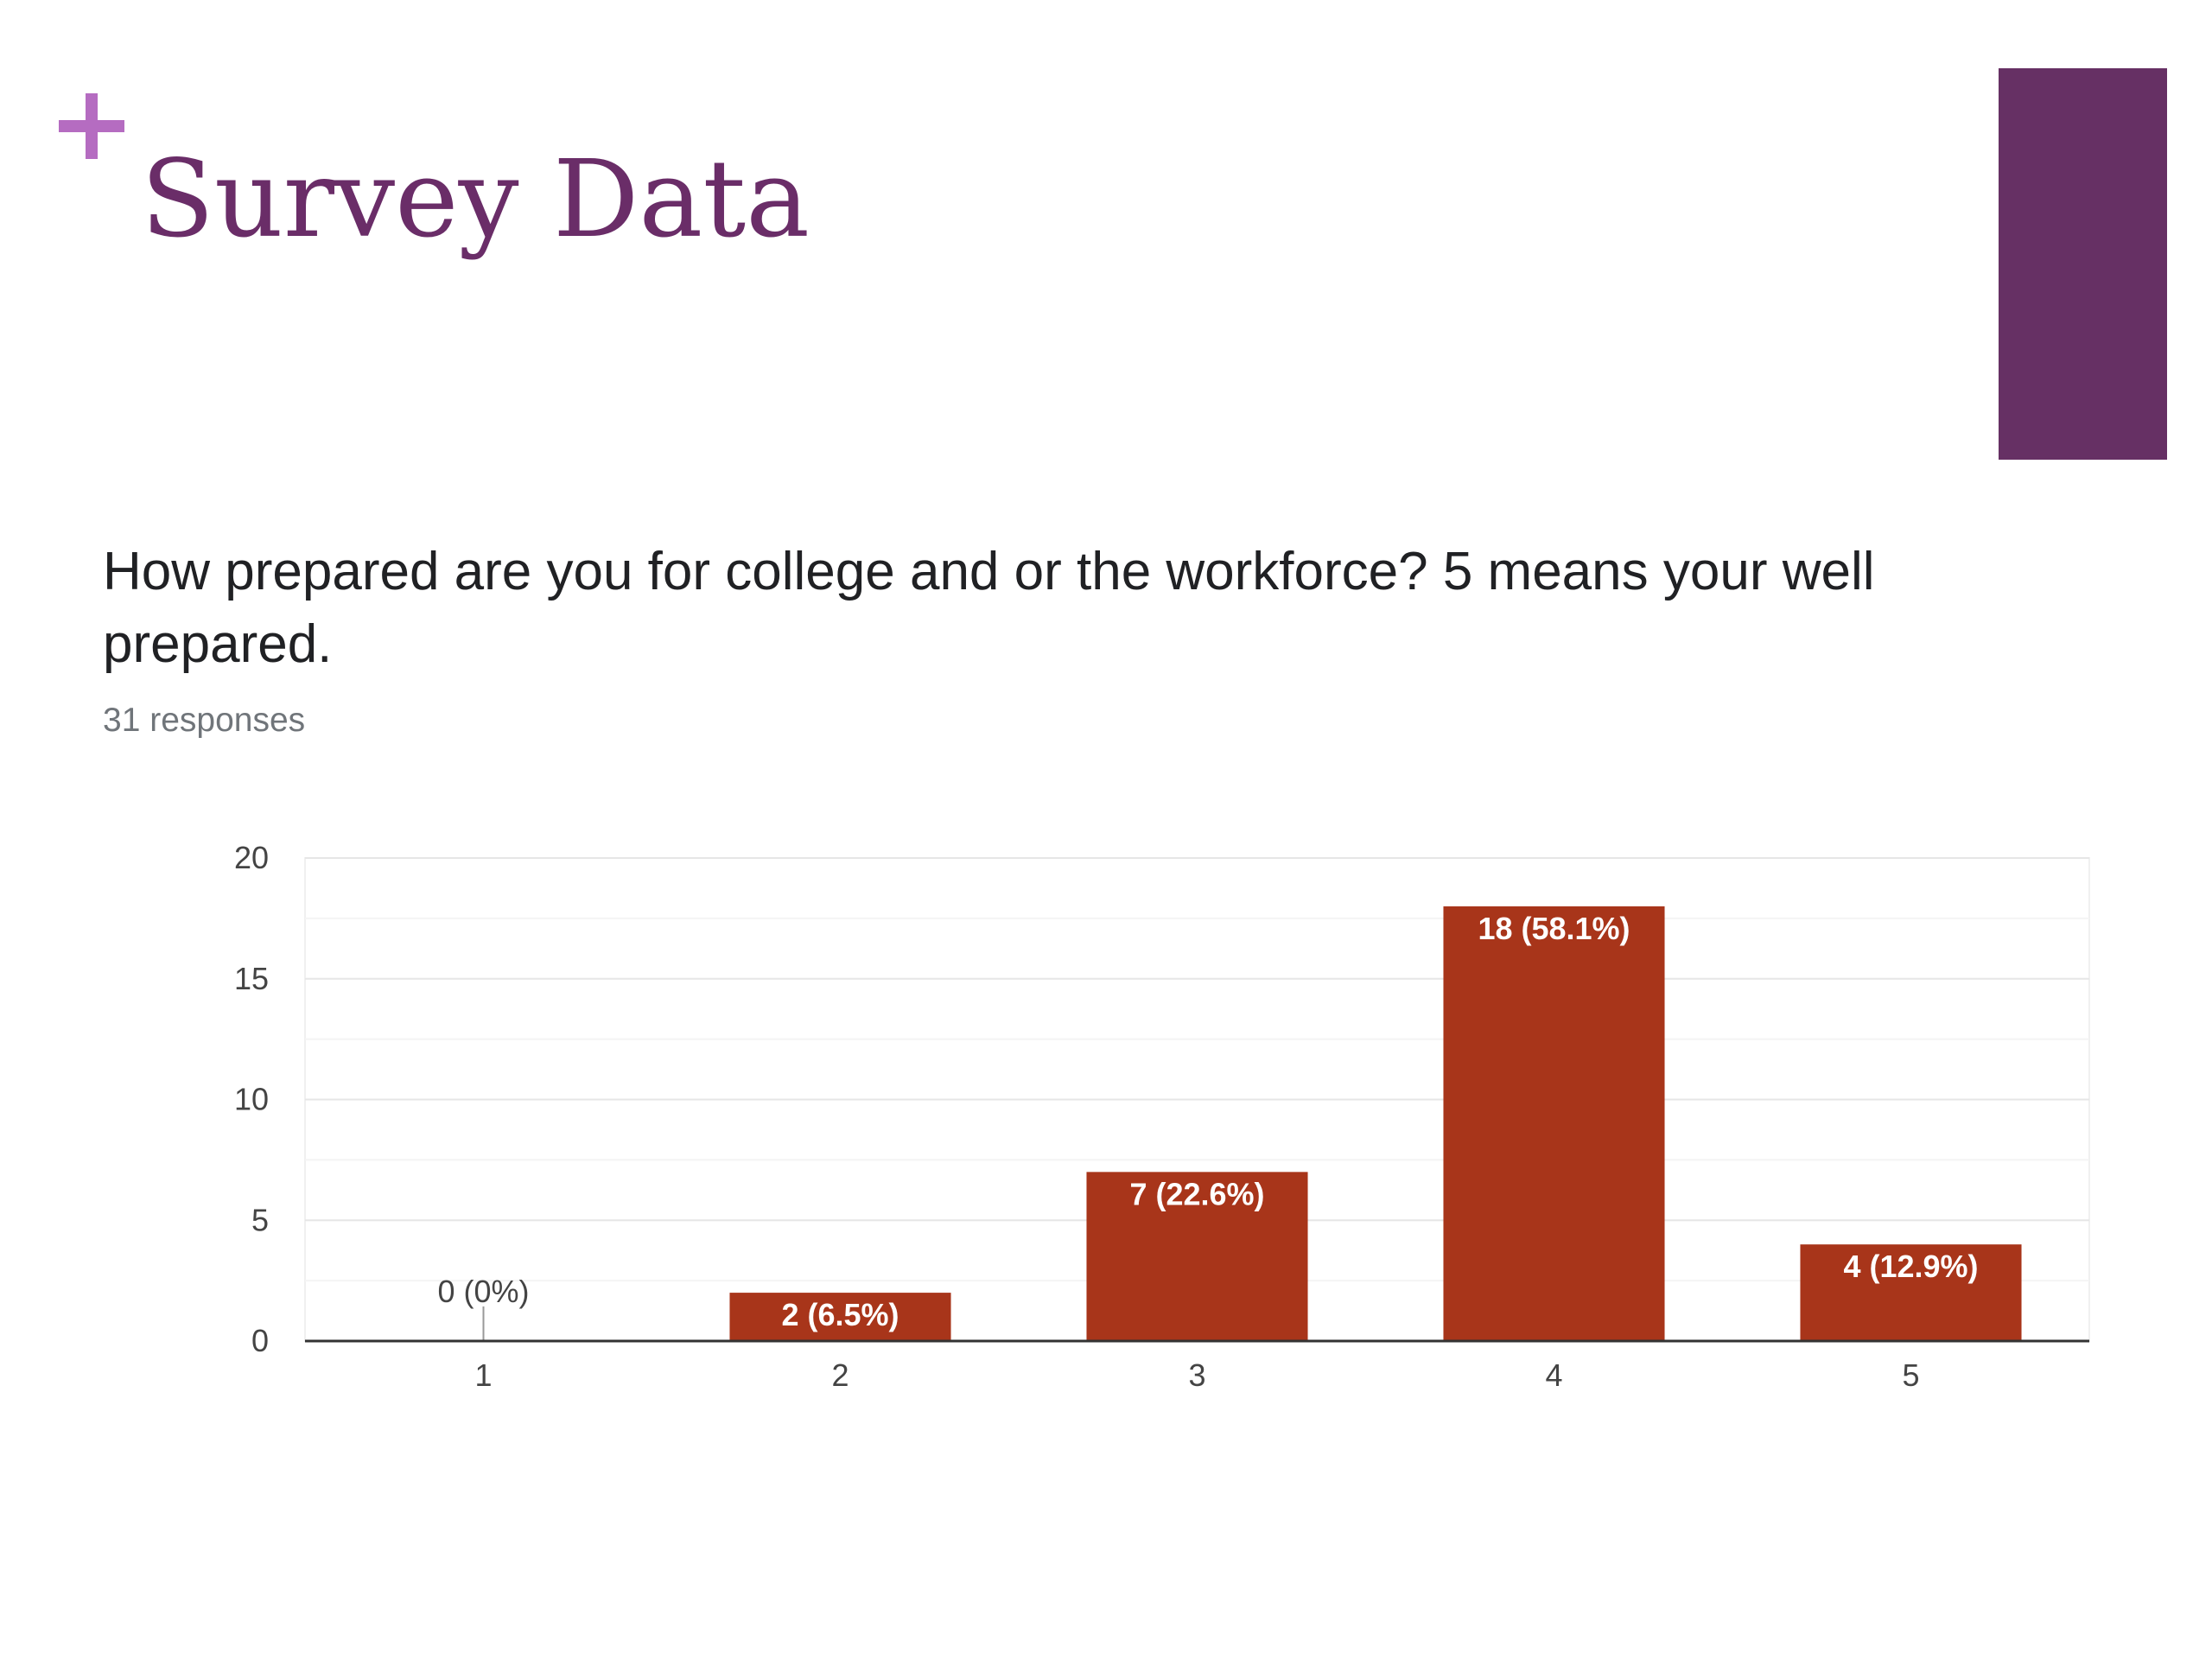 This screenshot has width=2212, height=1659. I want to click on slide-title: Survey Data, so click(475, 199).